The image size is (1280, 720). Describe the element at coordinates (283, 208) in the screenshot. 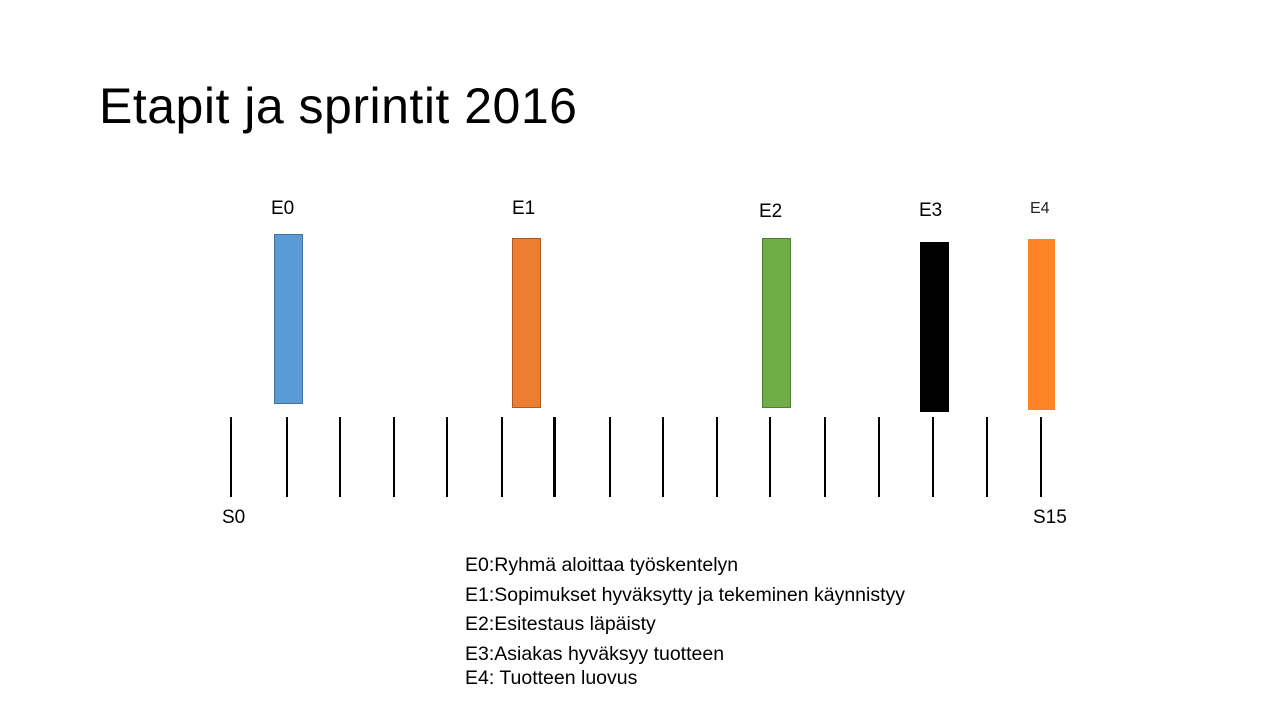

I see `milestone-label-e0: E0` at that location.